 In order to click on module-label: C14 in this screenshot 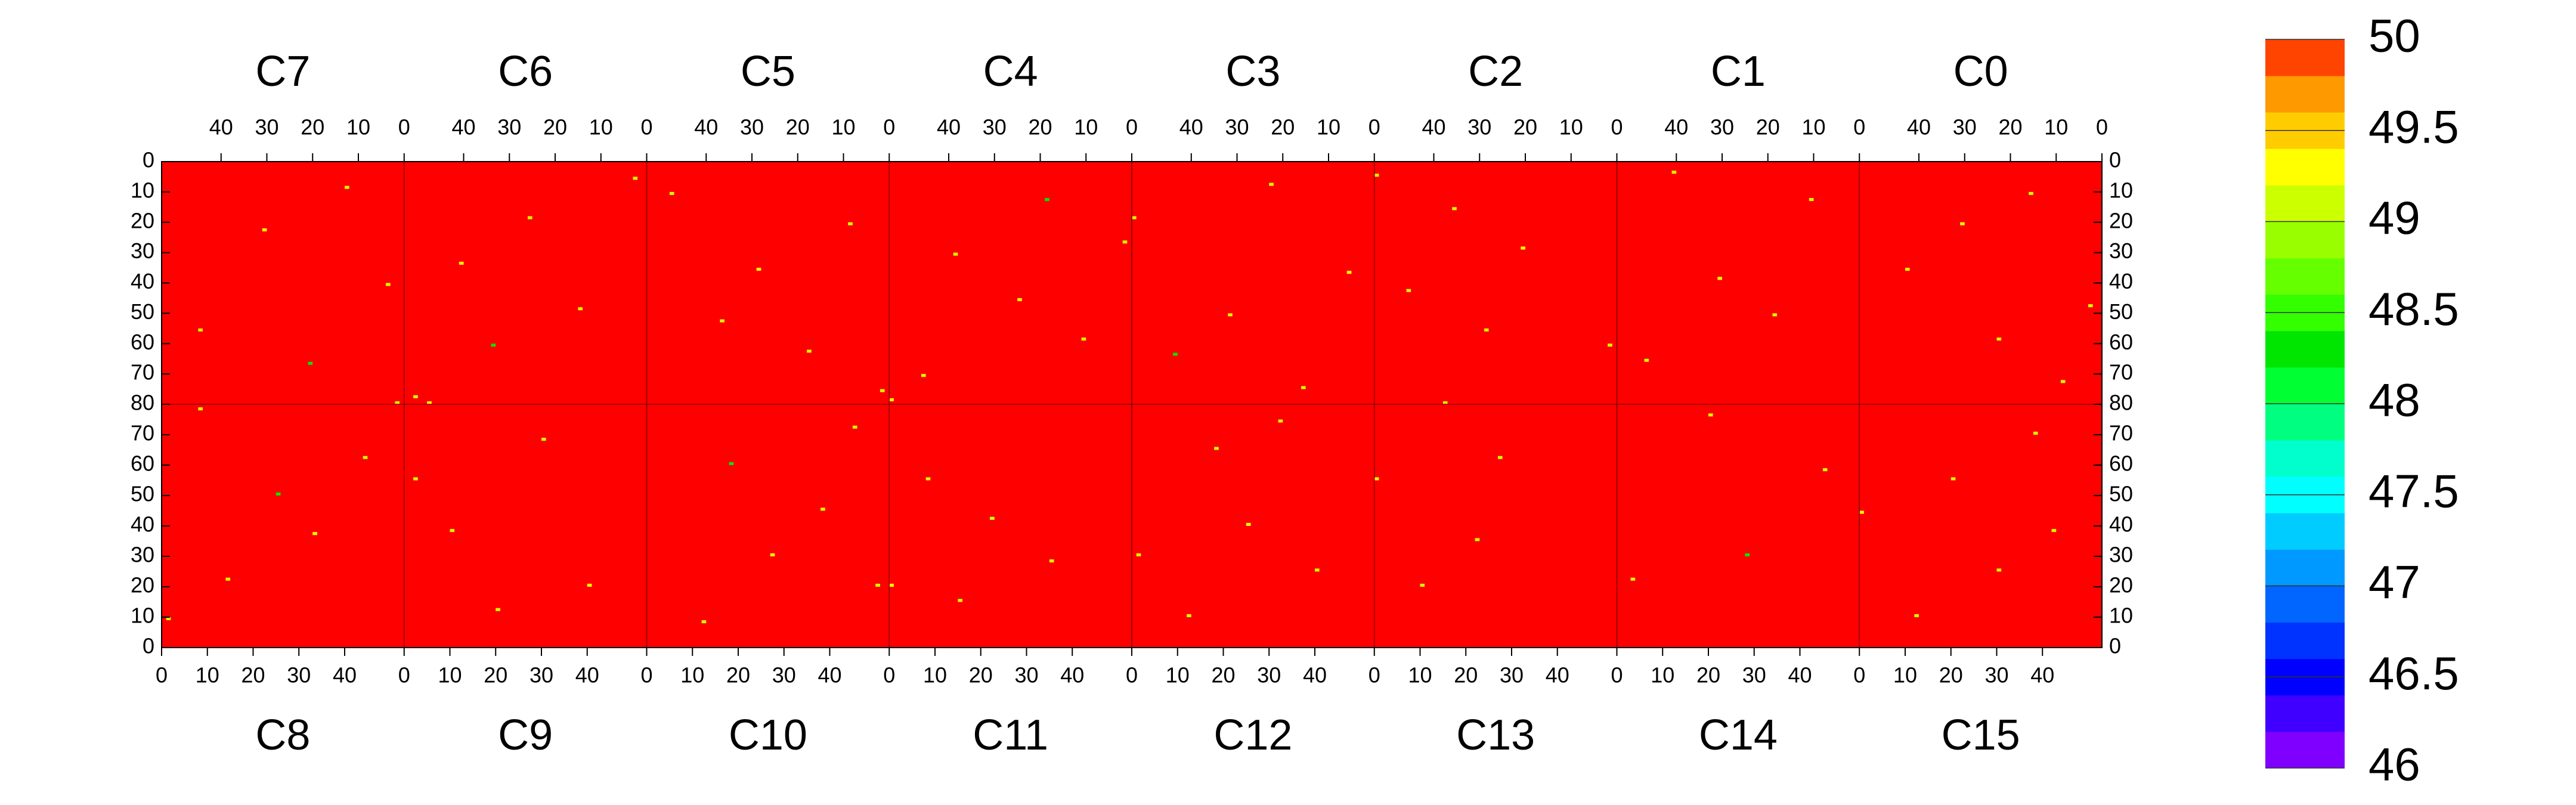, I will do `click(1738, 735)`.